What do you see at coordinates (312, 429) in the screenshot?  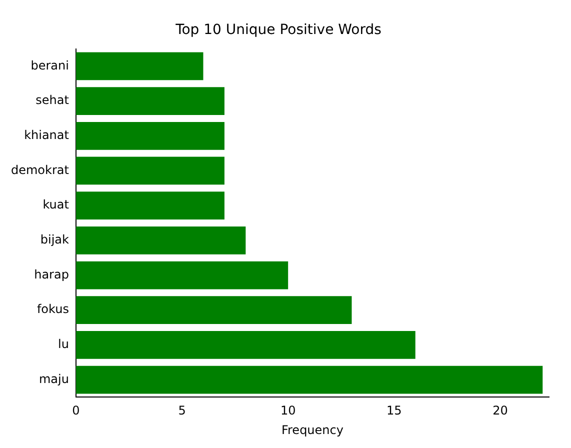 I see `x-axis-title: Frequency` at bounding box center [312, 429].